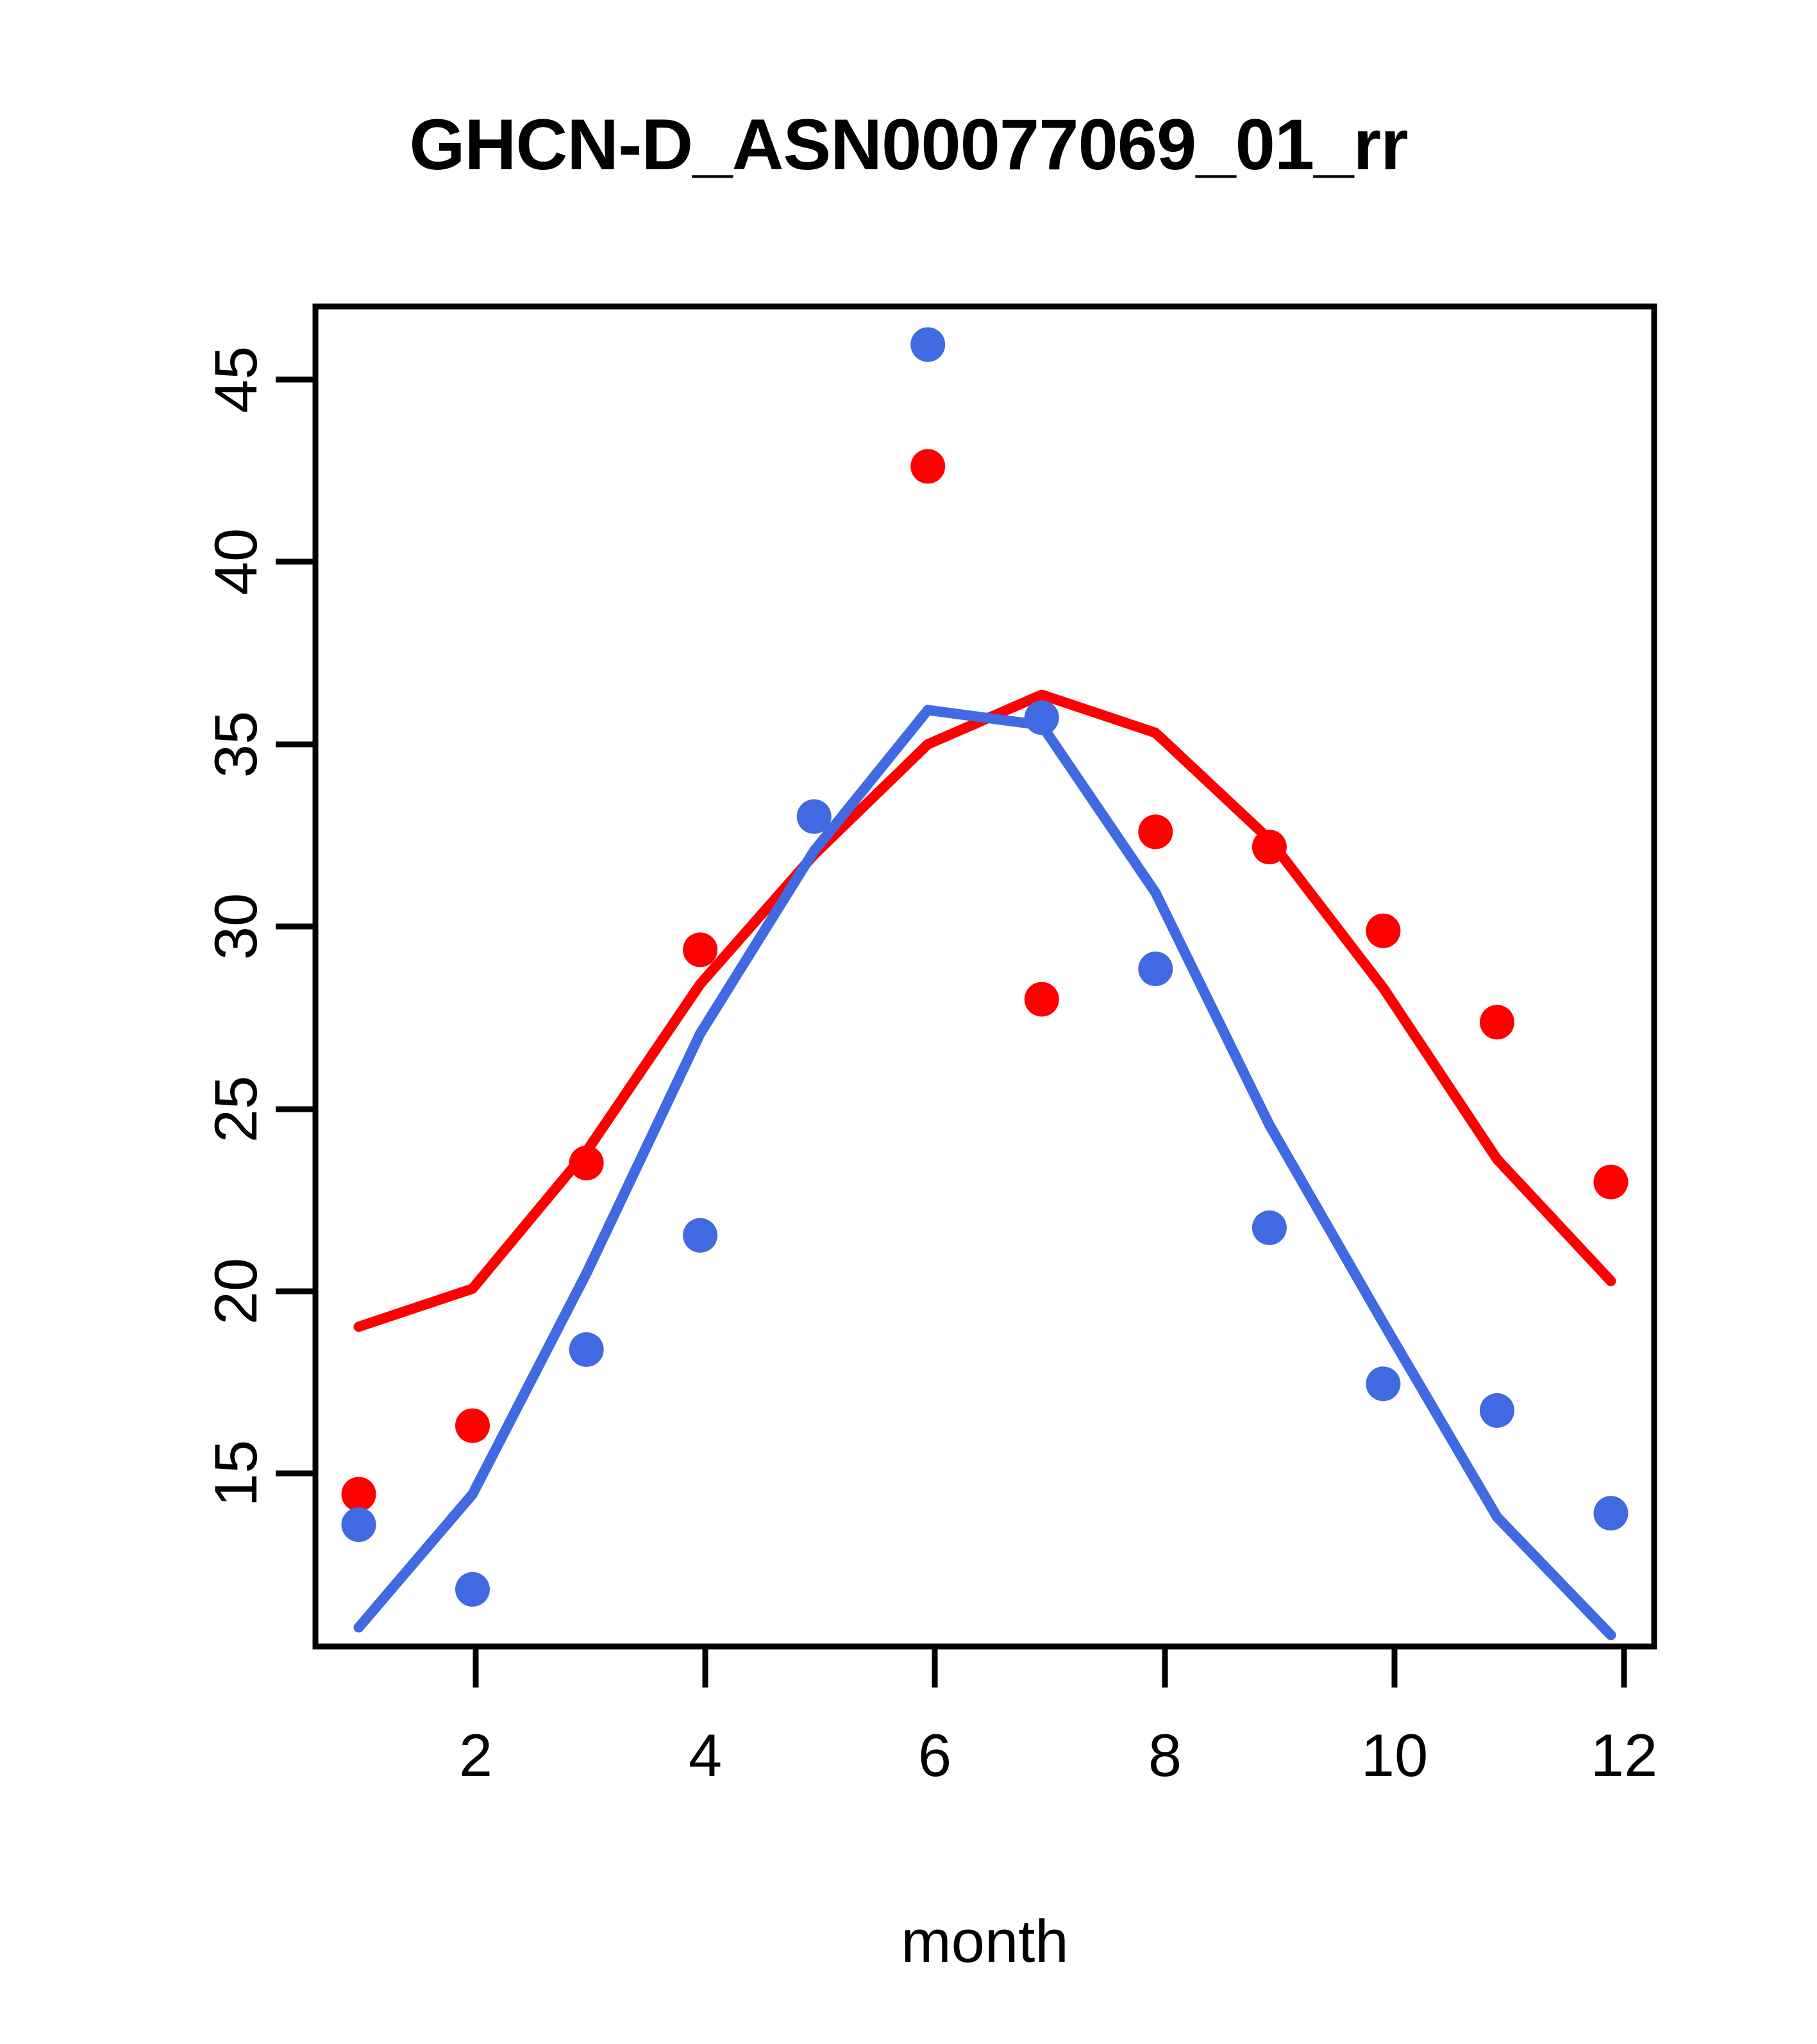 The height and width of the screenshot is (2044, 1817). What do you see at coordinates (235, 744) in the screenshot?
I see `y-tick-label-35: 35` at bounding box center [235, 744].